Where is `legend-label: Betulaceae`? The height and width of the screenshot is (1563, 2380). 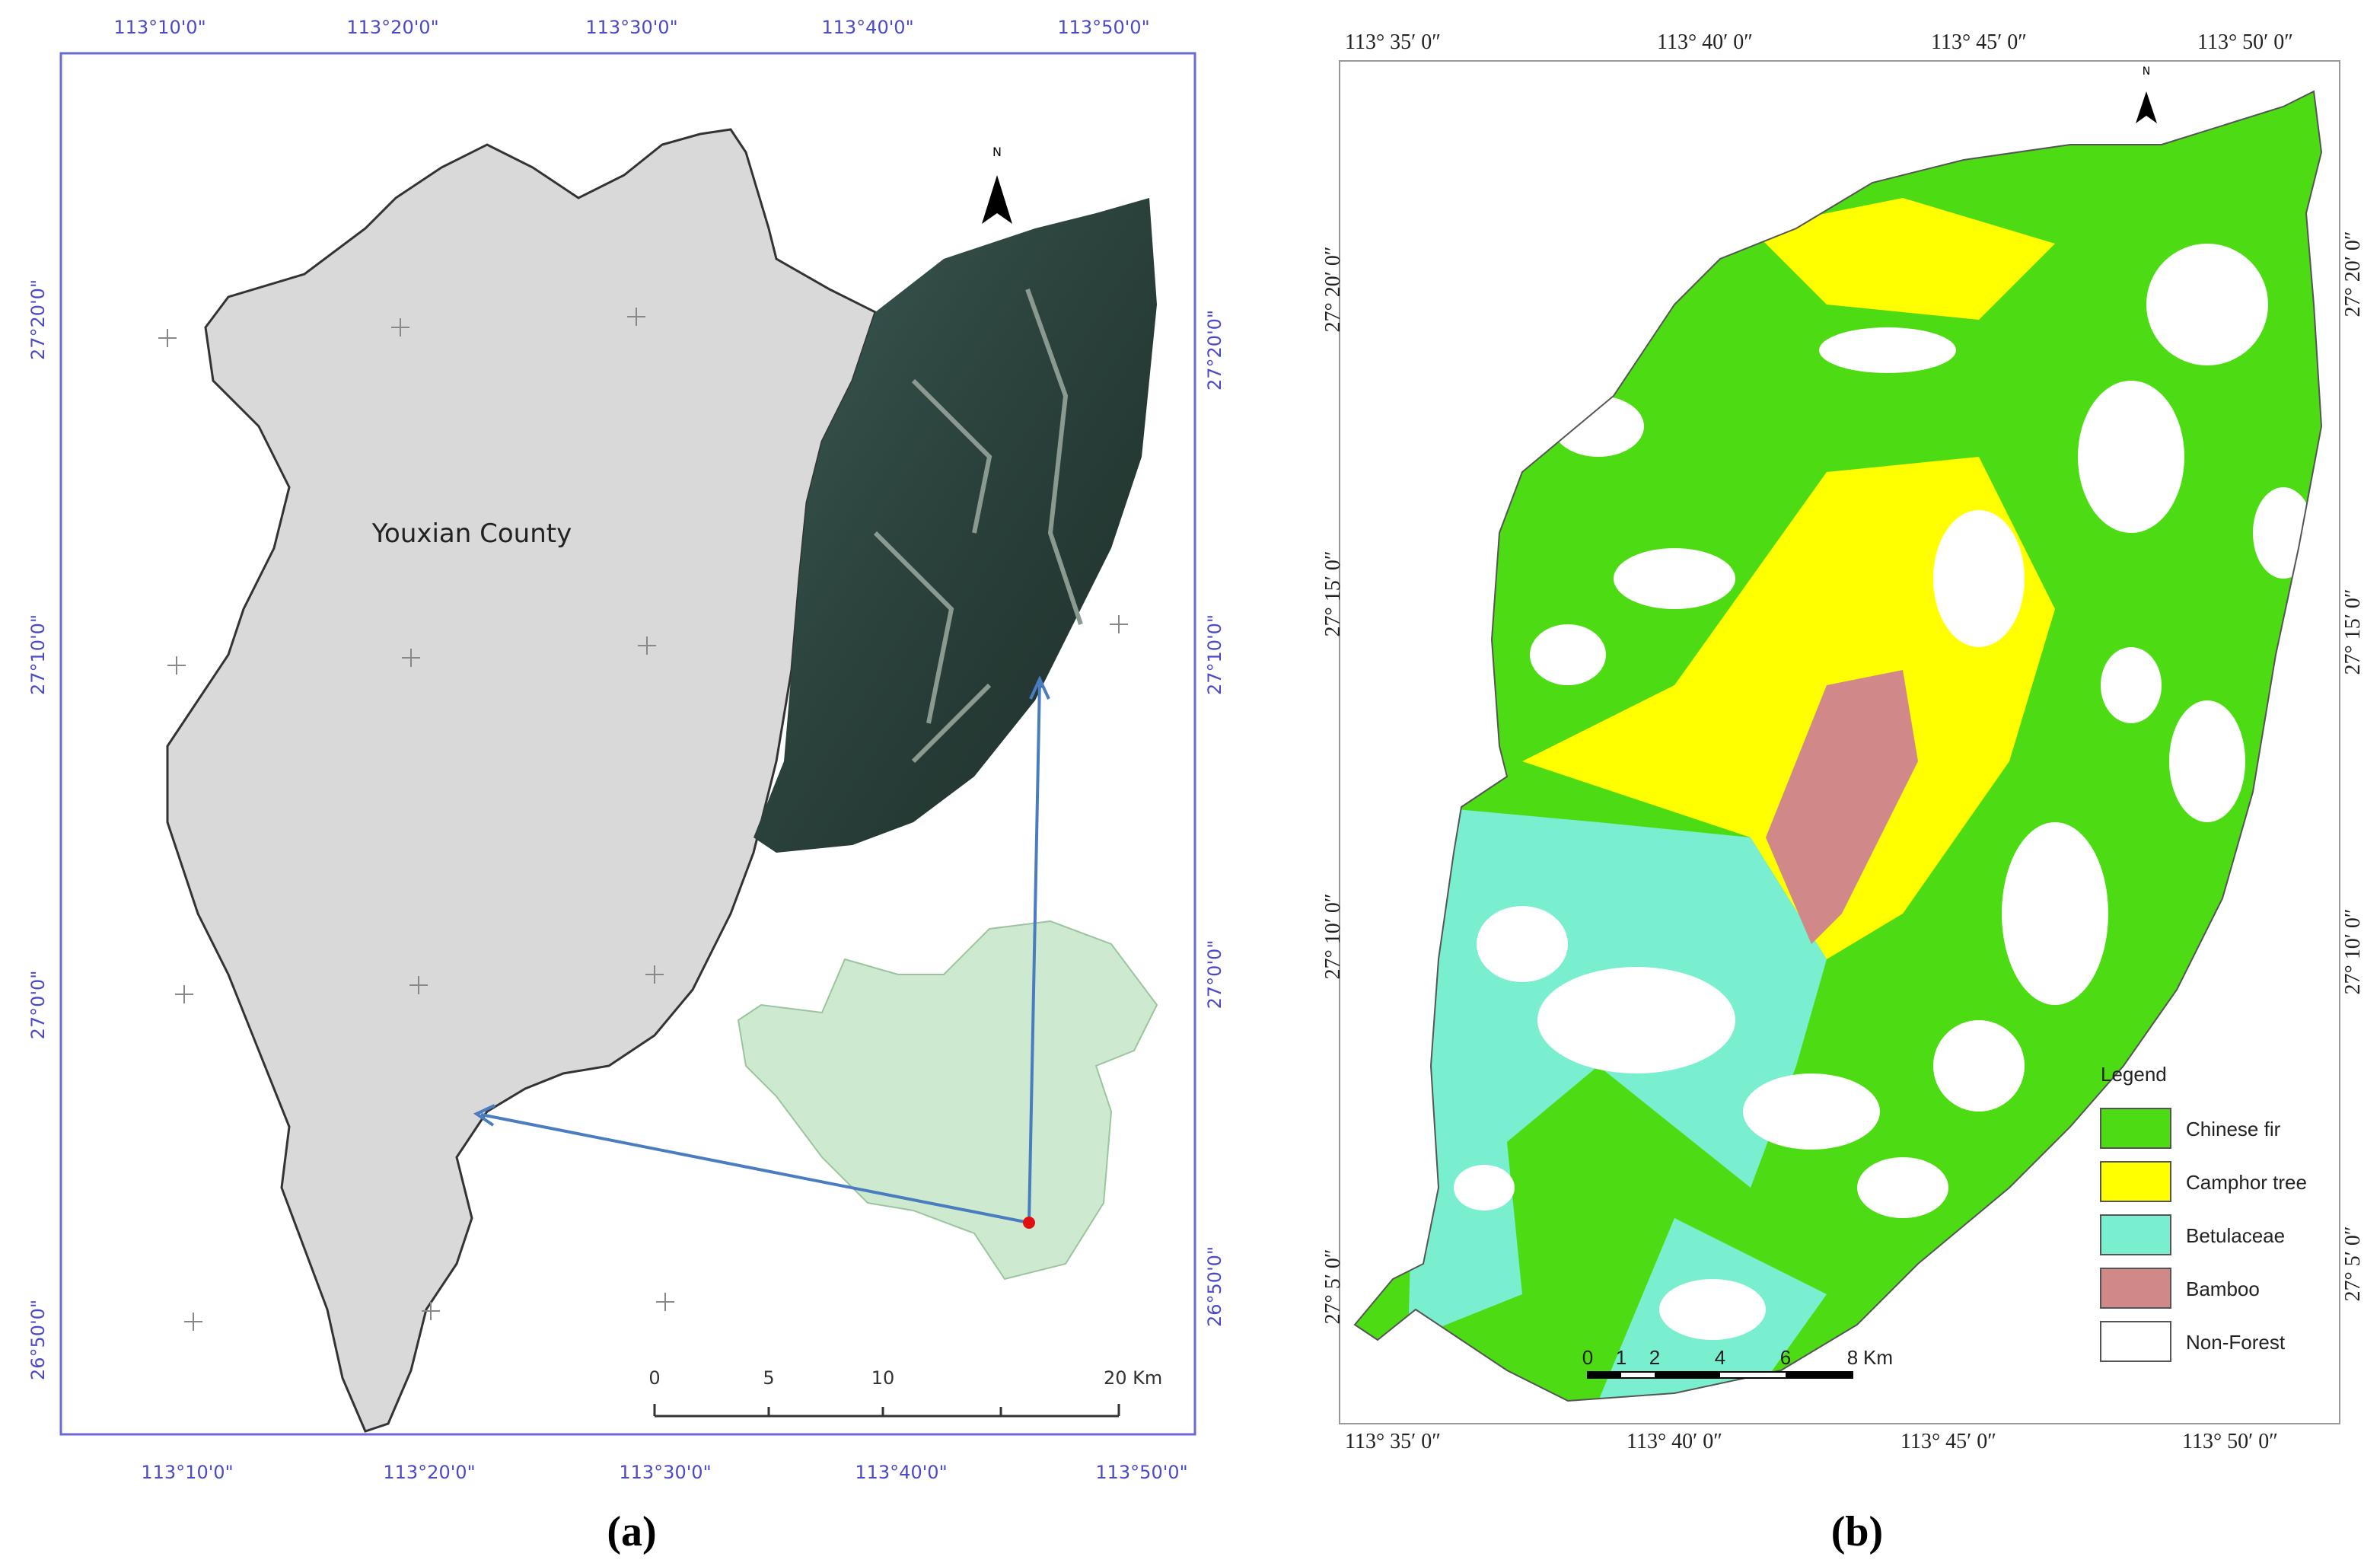 legend-label: Betulaceae is located at coordinates (2235, 1235).